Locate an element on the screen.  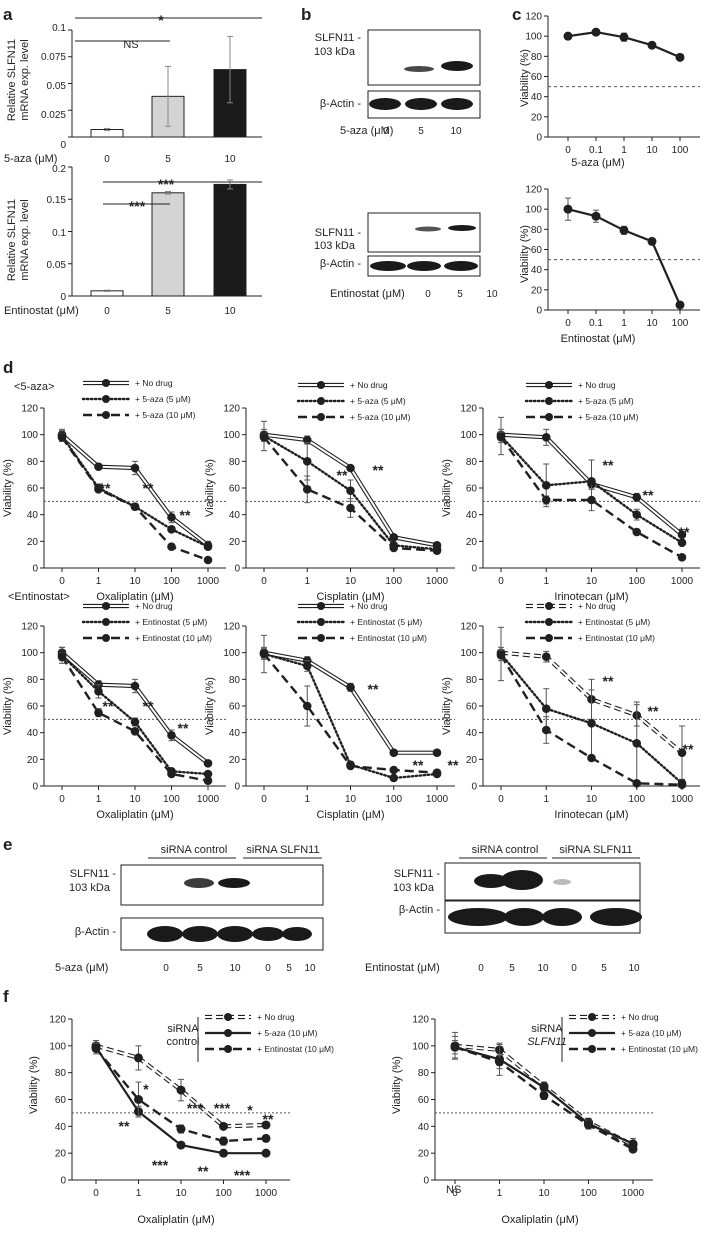
d_ent_cis-ytick-label: 60 is located at coordinates (235, 707).